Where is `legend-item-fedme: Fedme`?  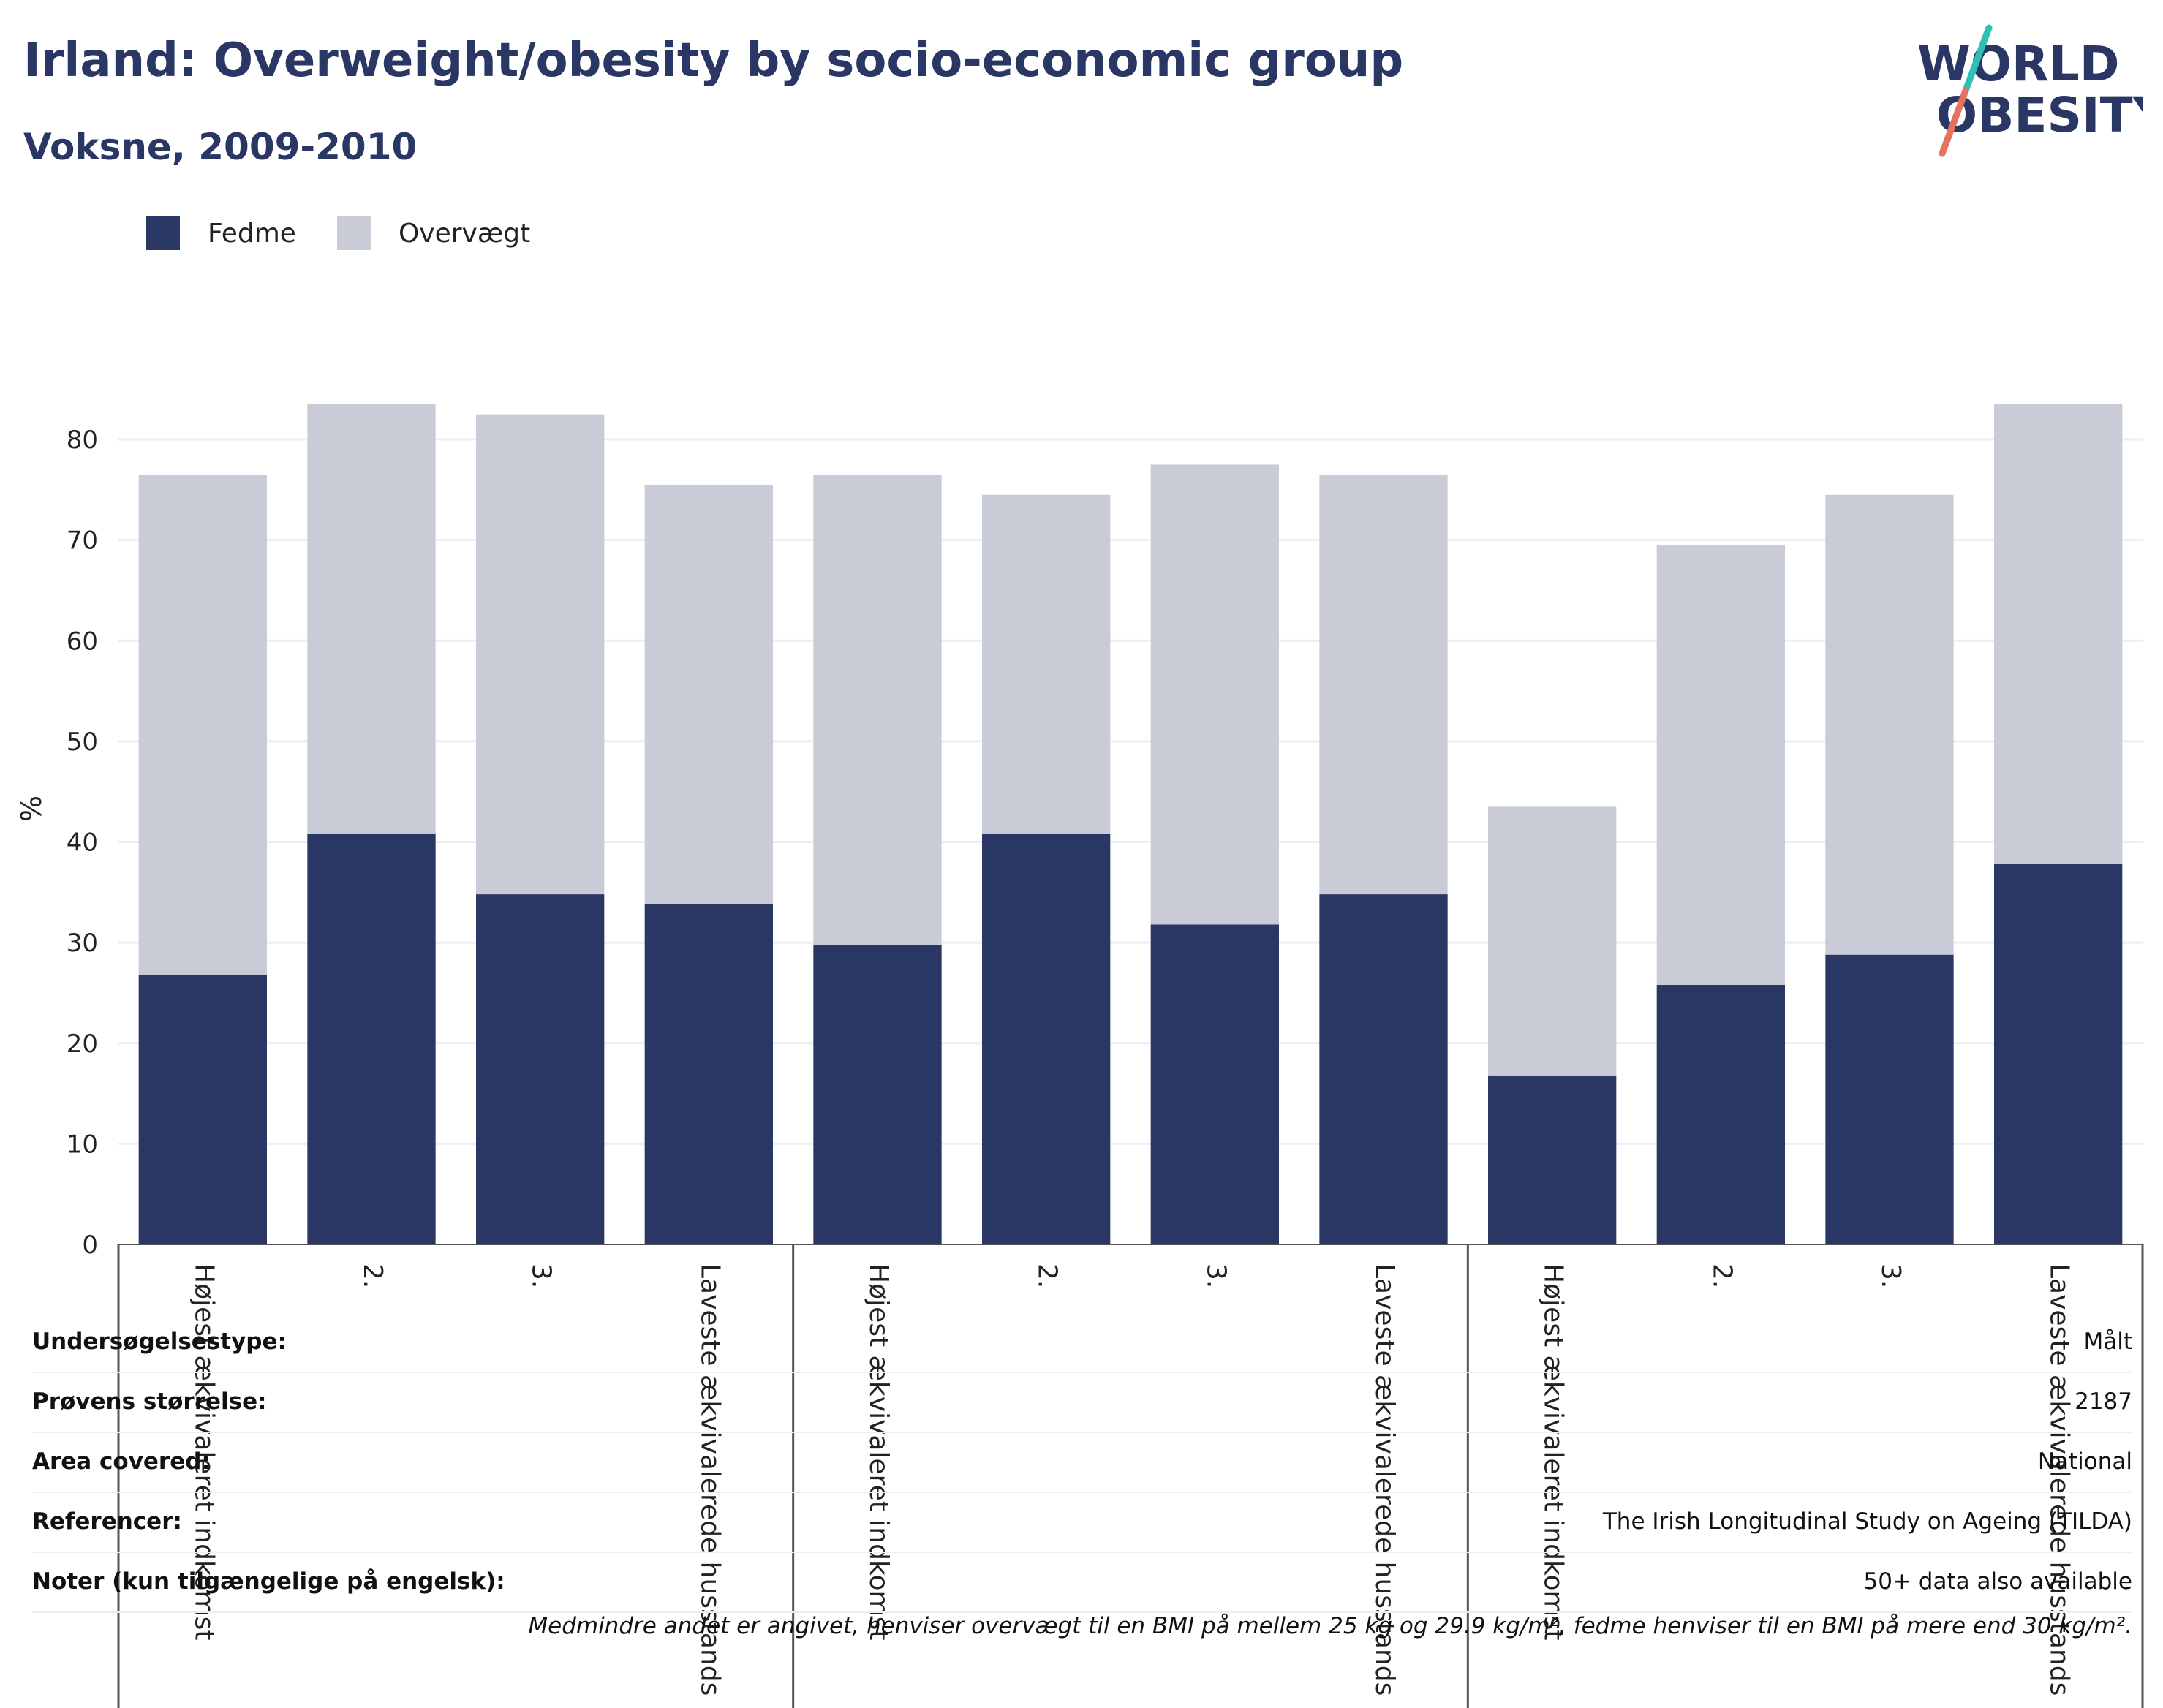 legend-item-fedme: Fedme is located at coordinates (221, 233).